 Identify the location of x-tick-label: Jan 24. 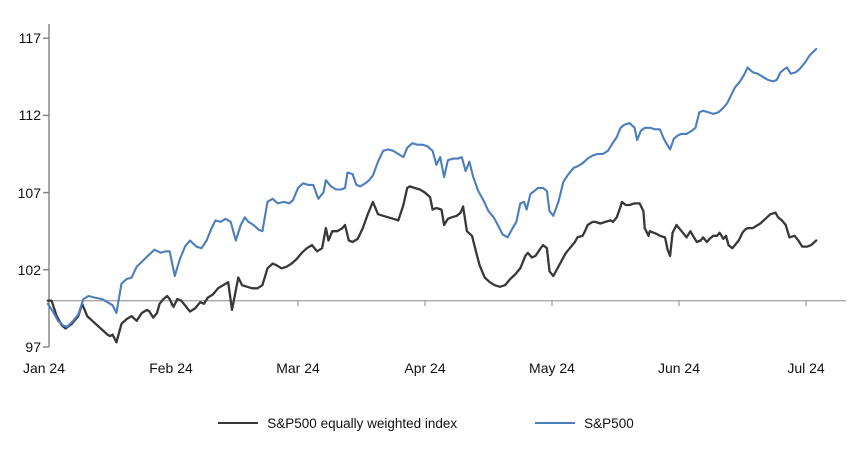
(44, 368).